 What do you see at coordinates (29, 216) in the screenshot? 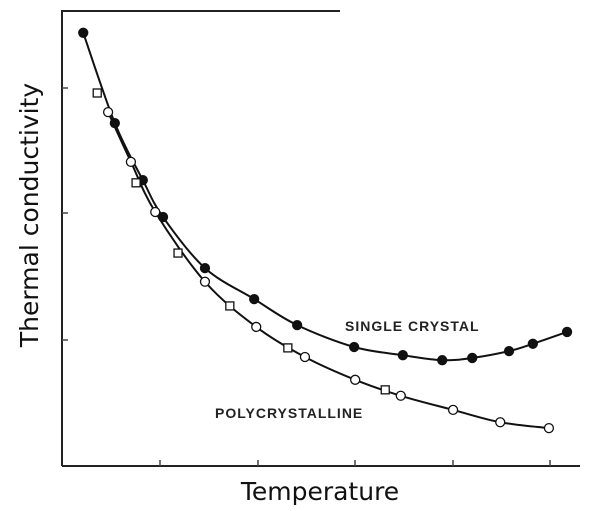
I see `y-axis-label: Thermal conductivity` at bounding box center [29, 216].